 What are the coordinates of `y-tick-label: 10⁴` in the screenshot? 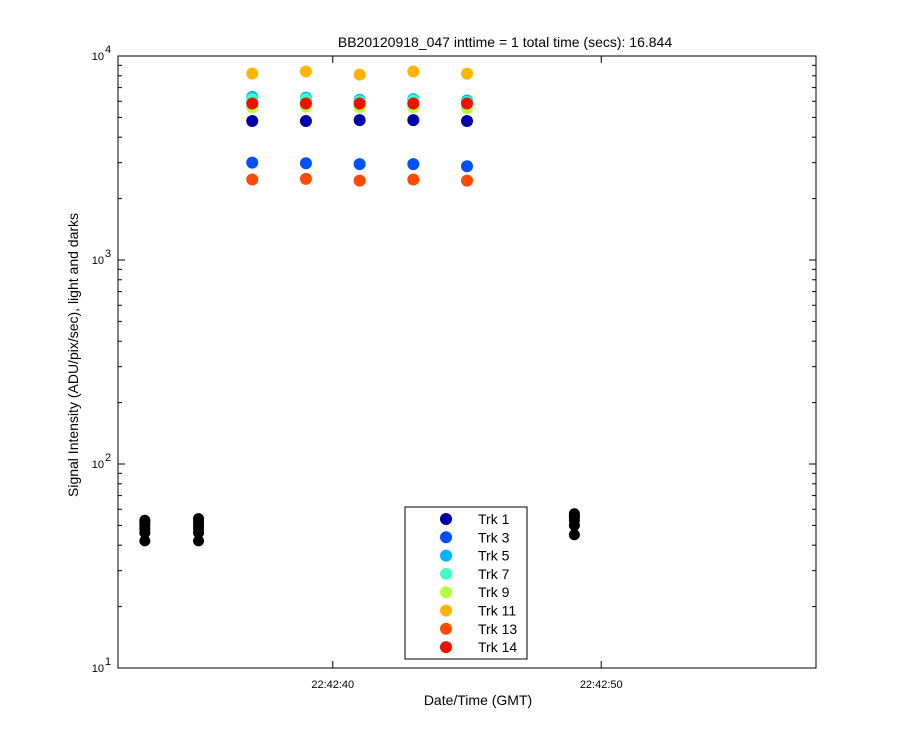 It's located at (101, 53).